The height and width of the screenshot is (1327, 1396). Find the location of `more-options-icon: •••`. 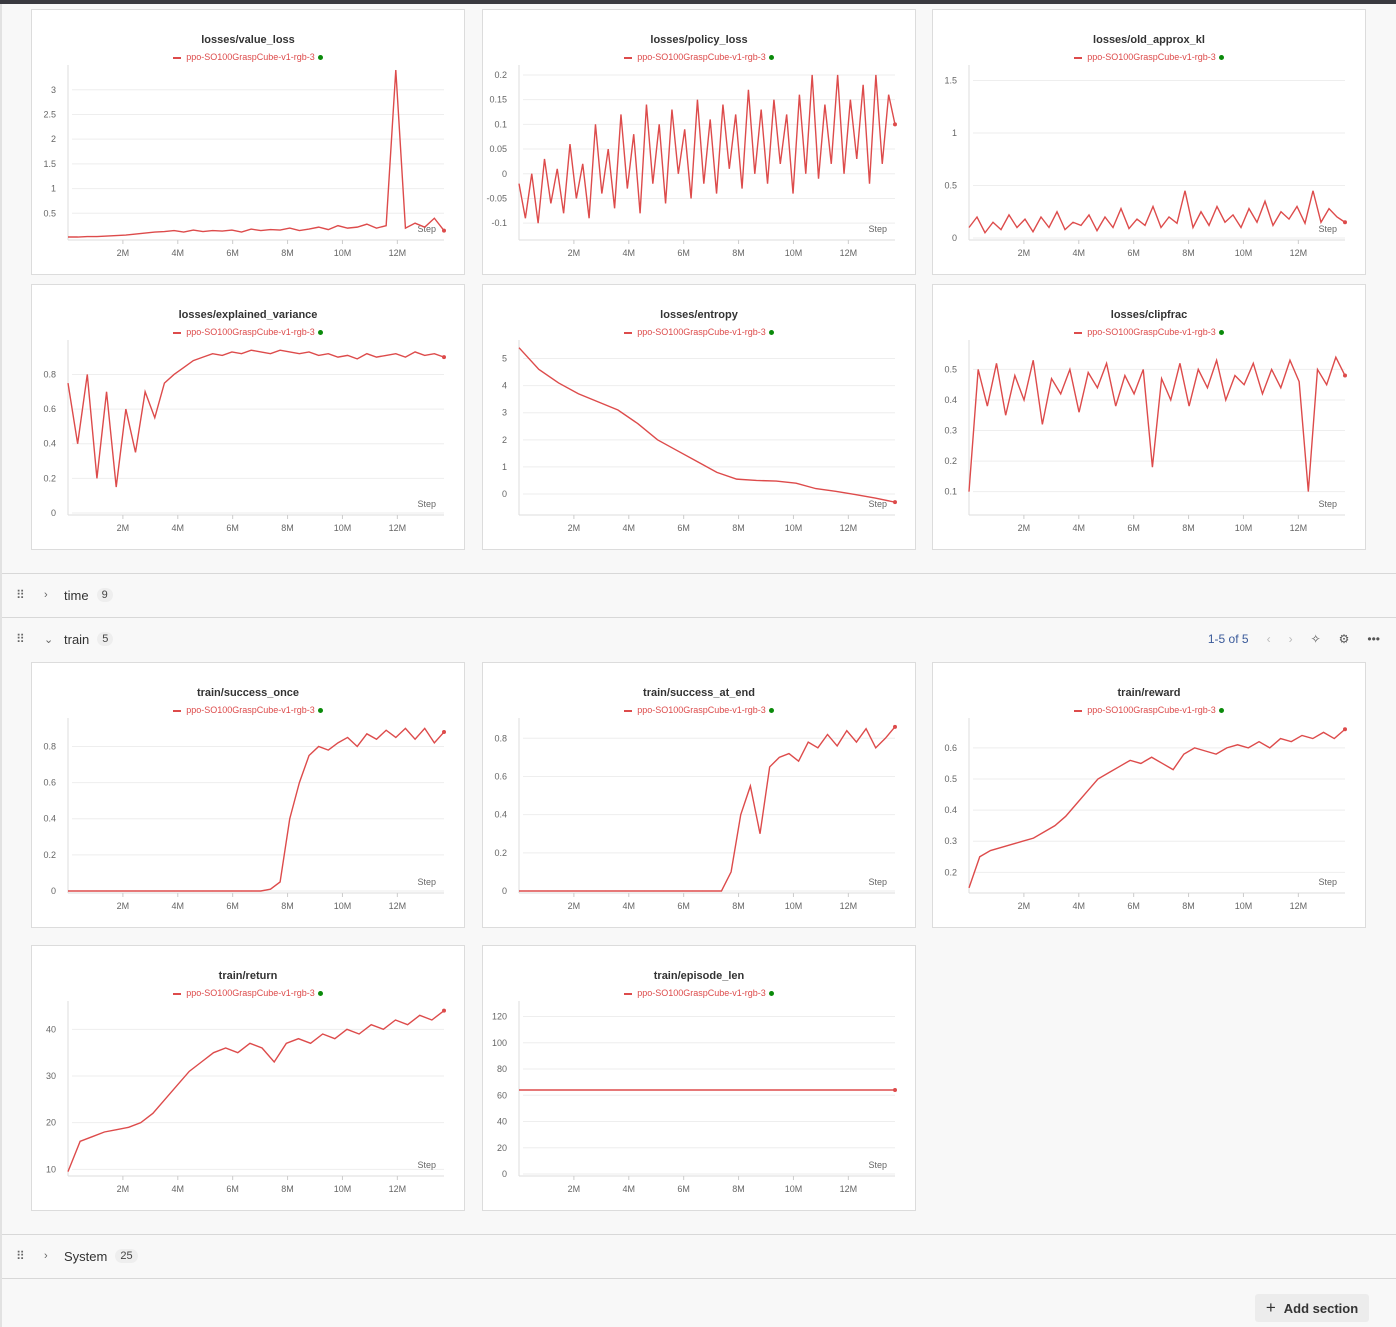

more-options-icon: ••• is located at coordinates (1373, 639).